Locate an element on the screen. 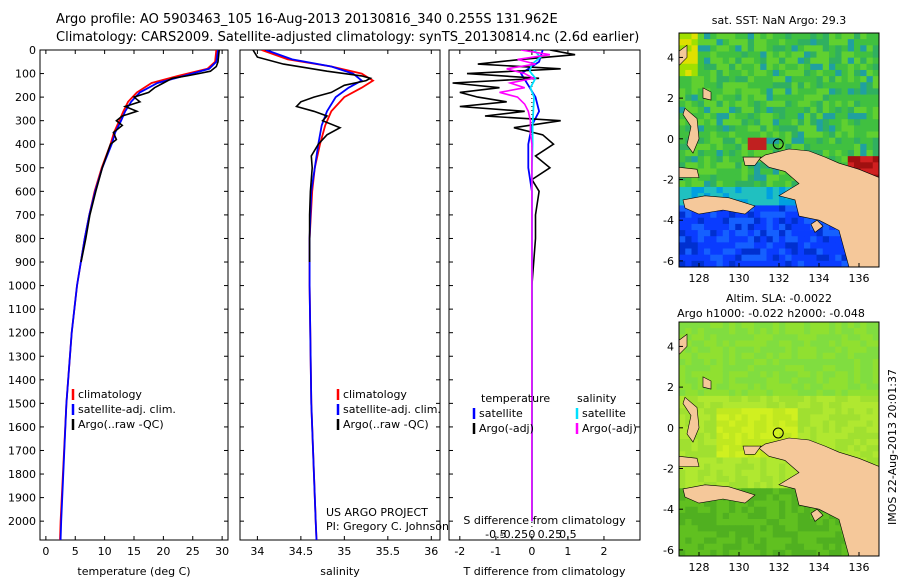 This screenshot has width=900, height=580. y-tick-label: 1700 is located at coordinates (22, 450).